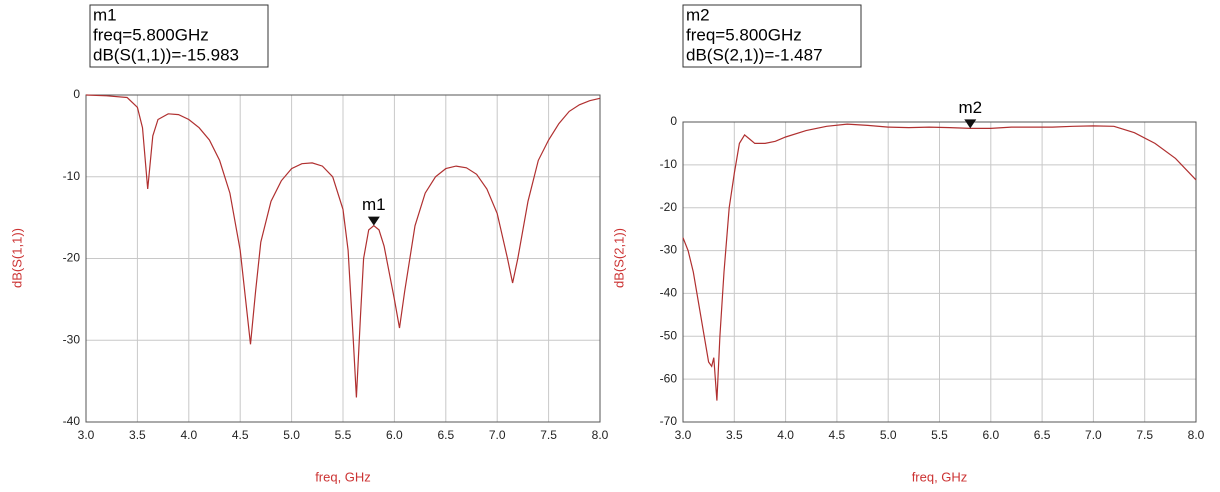 This screenshot has height=492, width=1220. Describe the element at coordinates (166, 54) in the screenshot. I see `marker-box-line: dB(S(1,1))=-15.983` at that location.